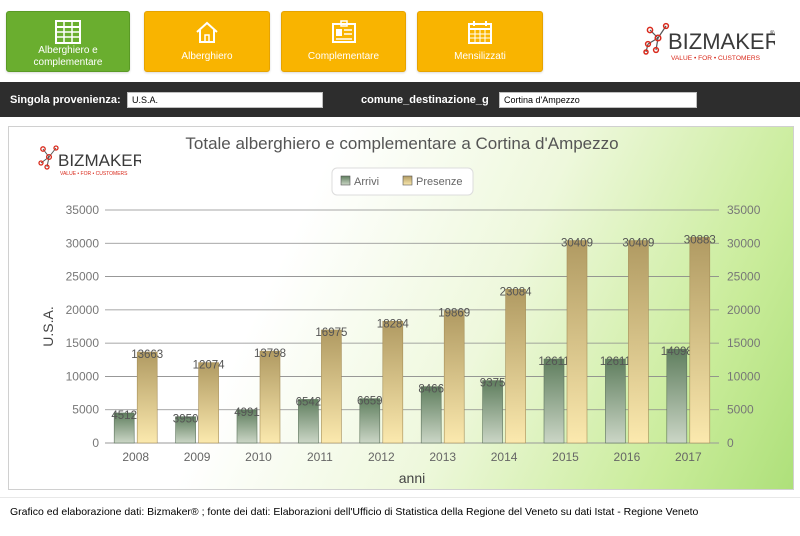 This screenshot has height=536, width=800. I want to click on logo-name-bold: BIZ, so click(685, 41).